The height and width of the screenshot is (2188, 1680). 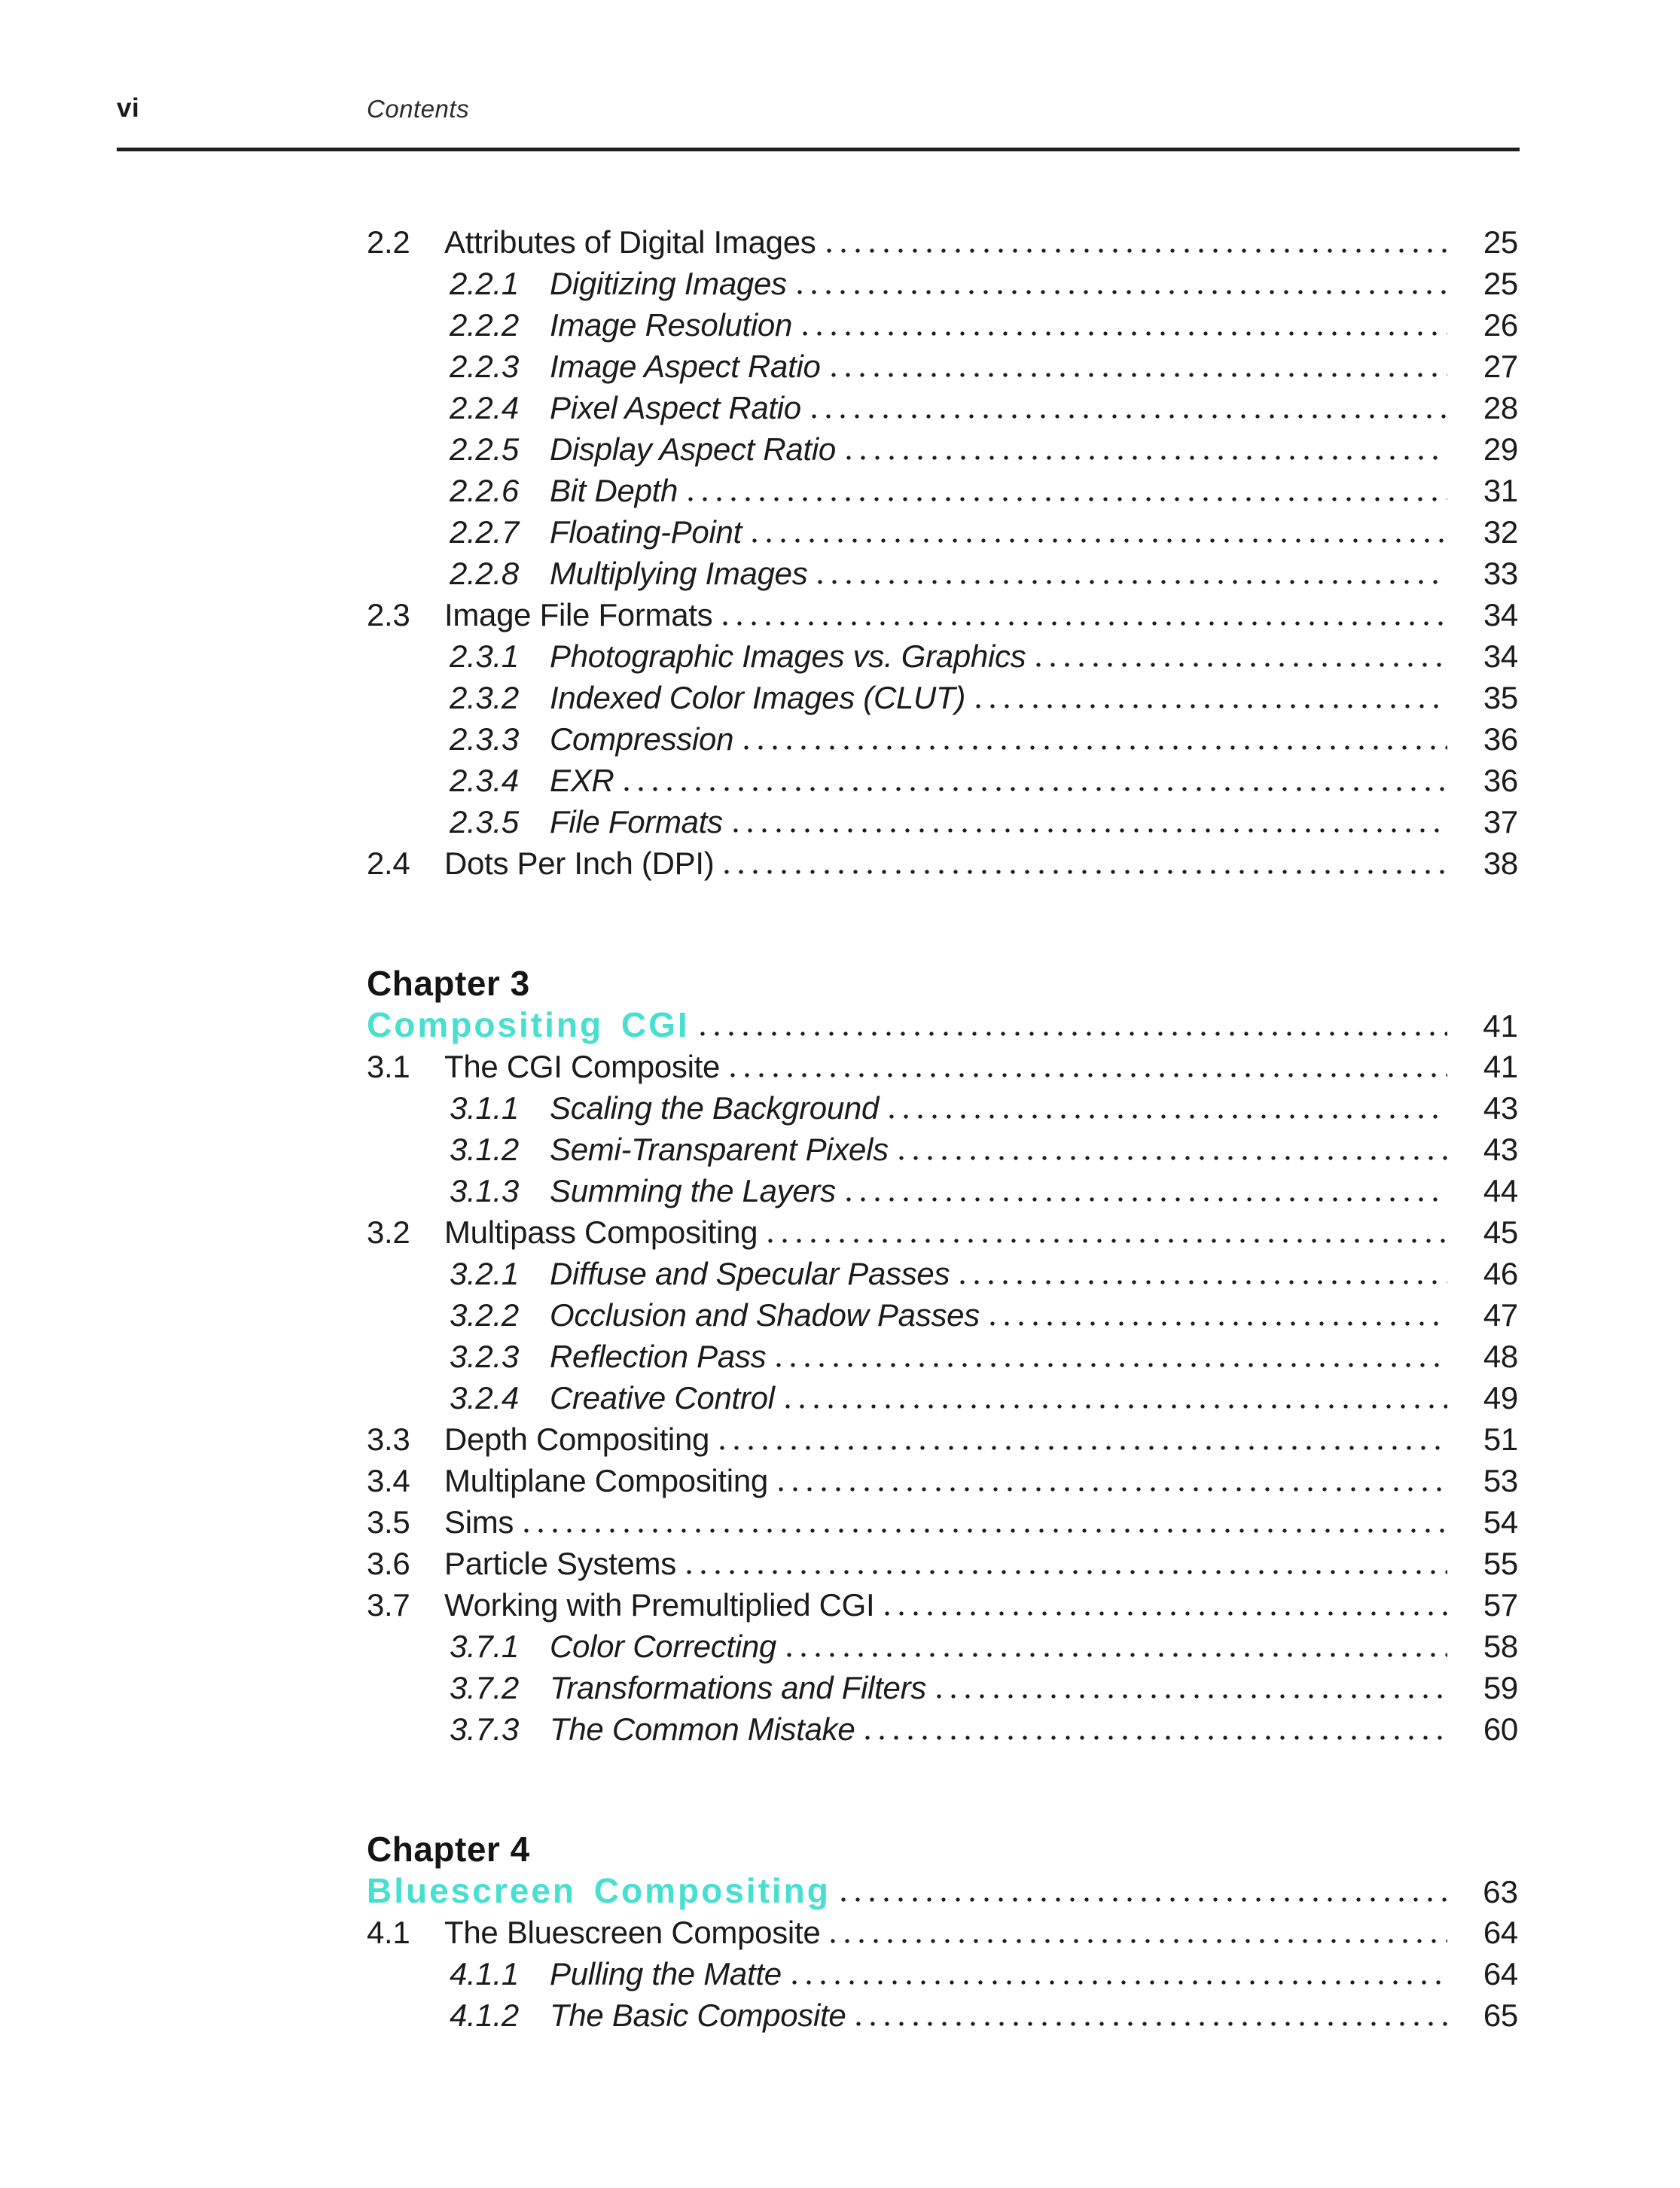 What do you see at coordinates (448, 983) in the screenshot?
I see `chapter-label: Chapter 3` at bounding box center [448, 983].